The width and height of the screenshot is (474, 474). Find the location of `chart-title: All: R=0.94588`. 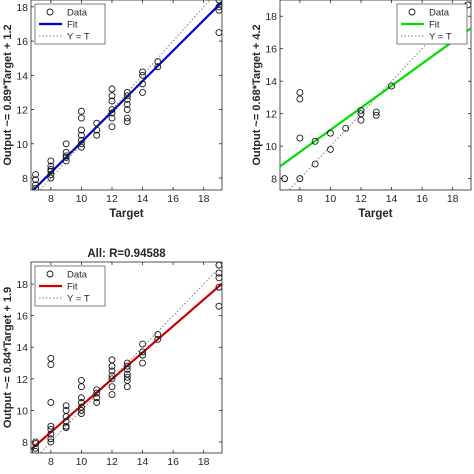

chart-title: All: R=0.94588 is located at coordinates (126, 254).